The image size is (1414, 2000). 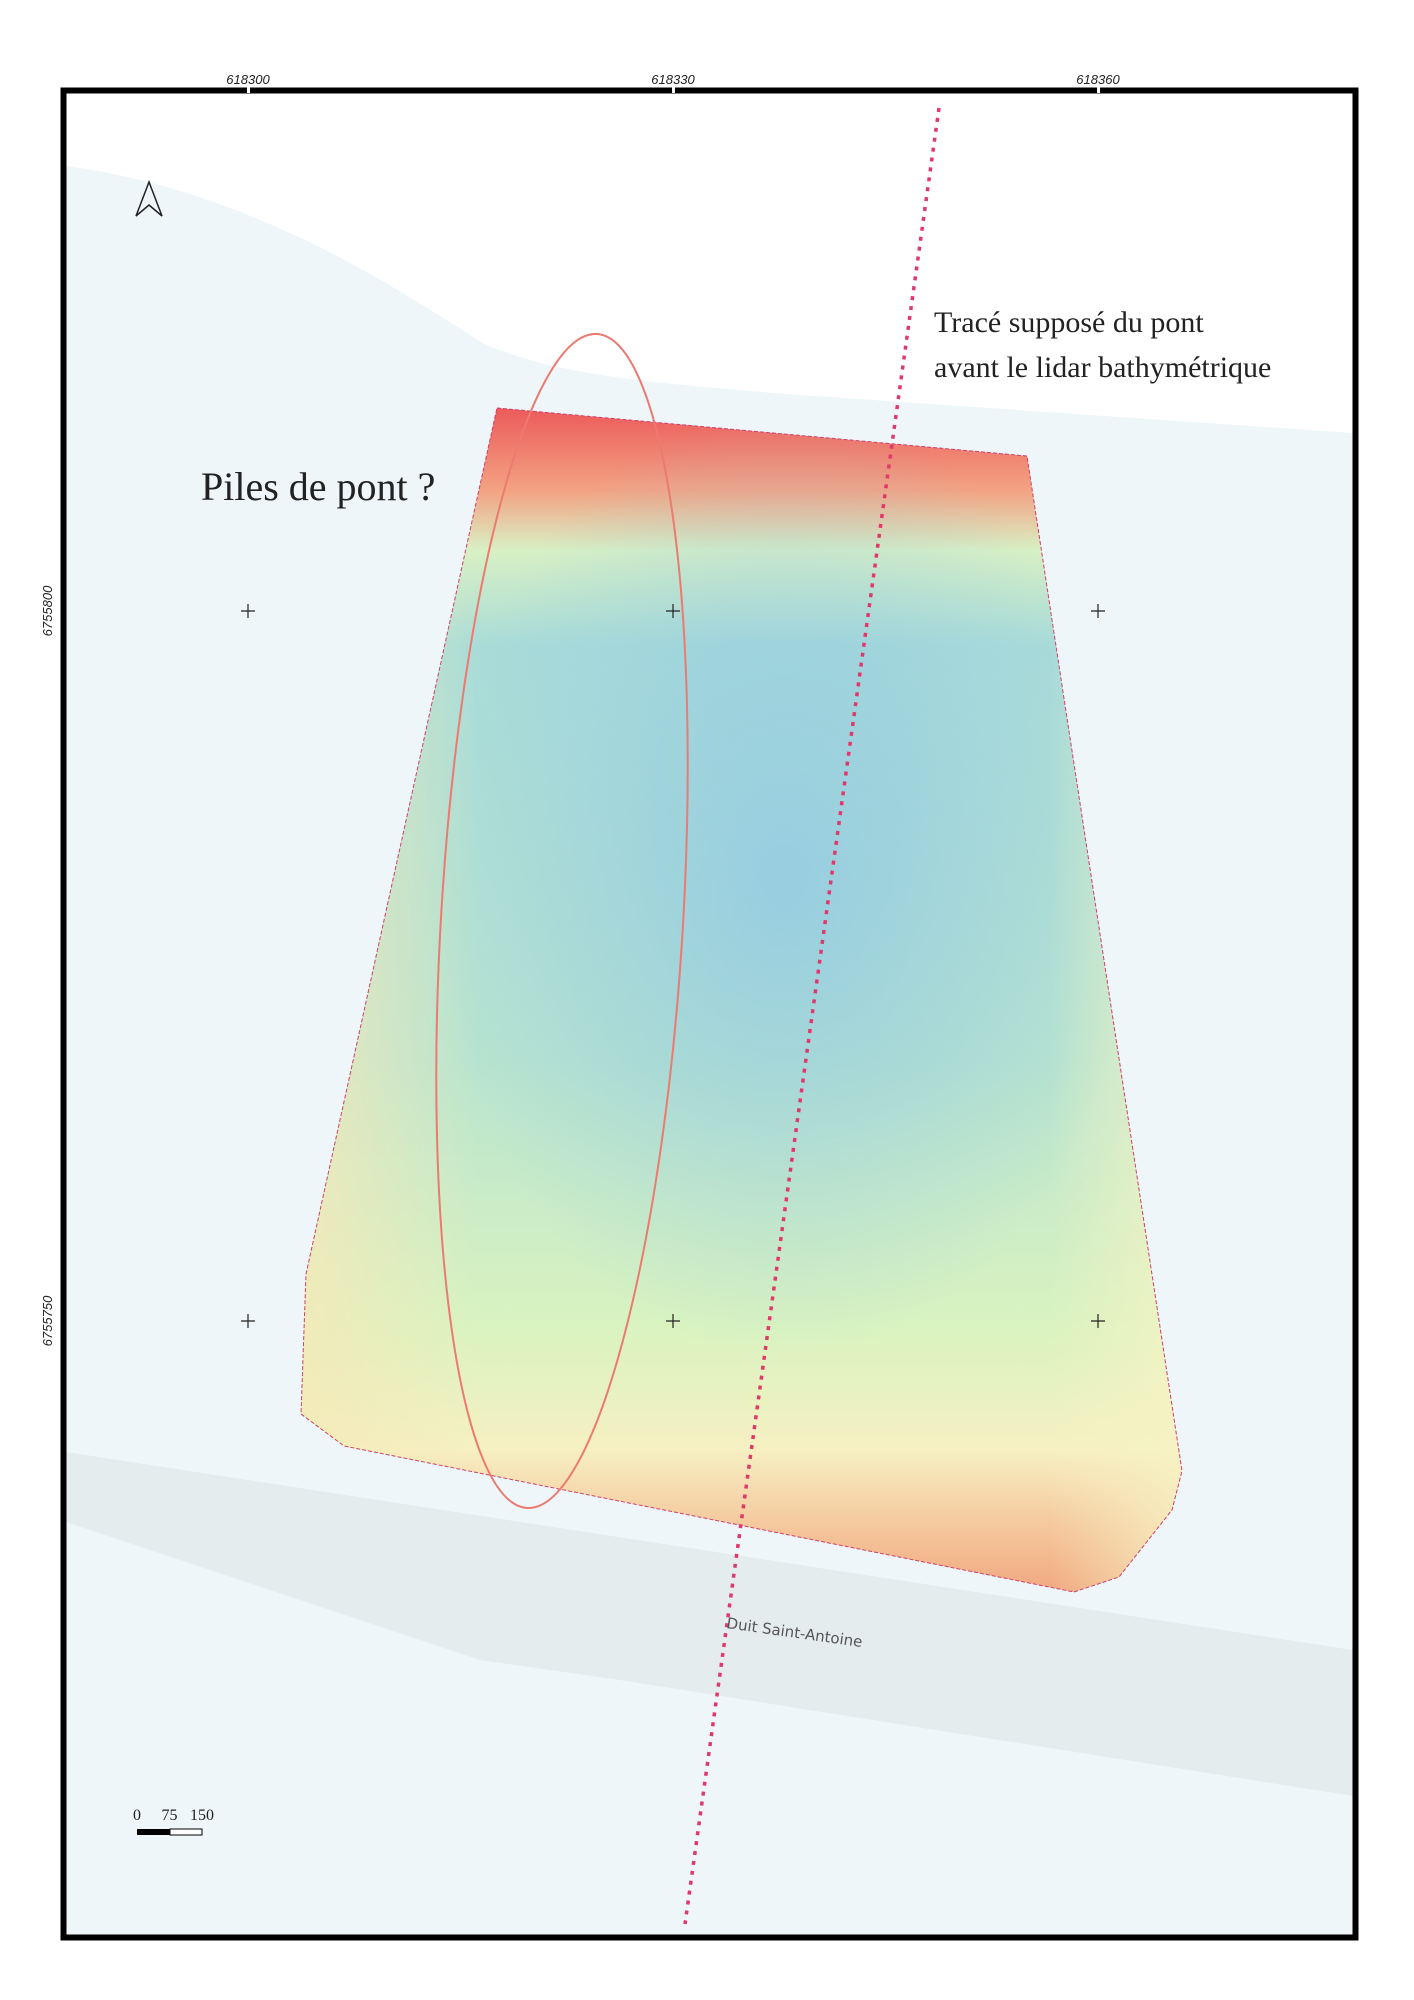 I want to click on scale-label: 150, so click(x=202, y=1815).